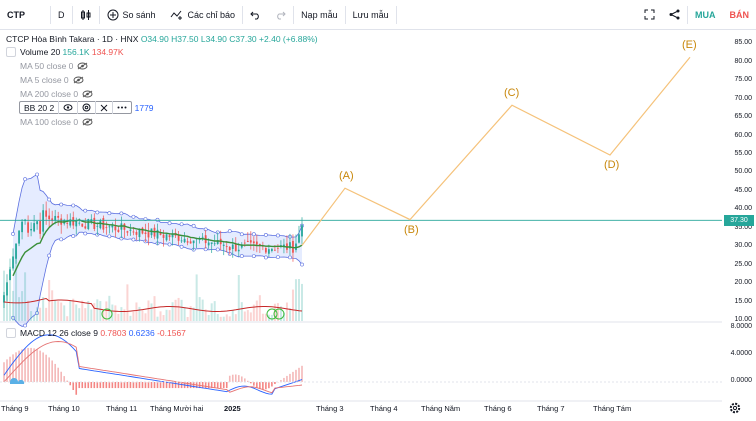 The width and height of the screenshot is (756, 421). What do you see at coordinates (674, 15) in the screenshot?
I see `share-button` at bounding box center [674, 15].